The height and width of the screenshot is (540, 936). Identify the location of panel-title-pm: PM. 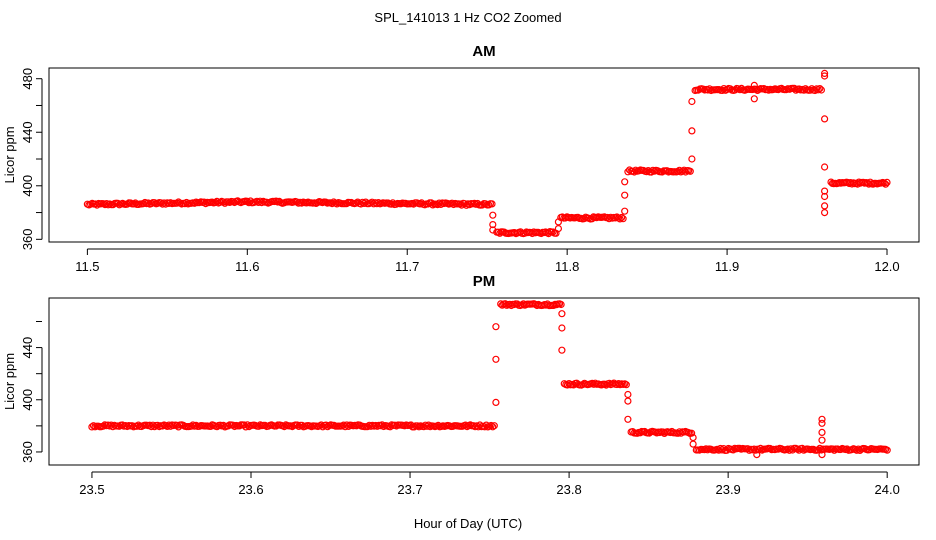
(484, 281).